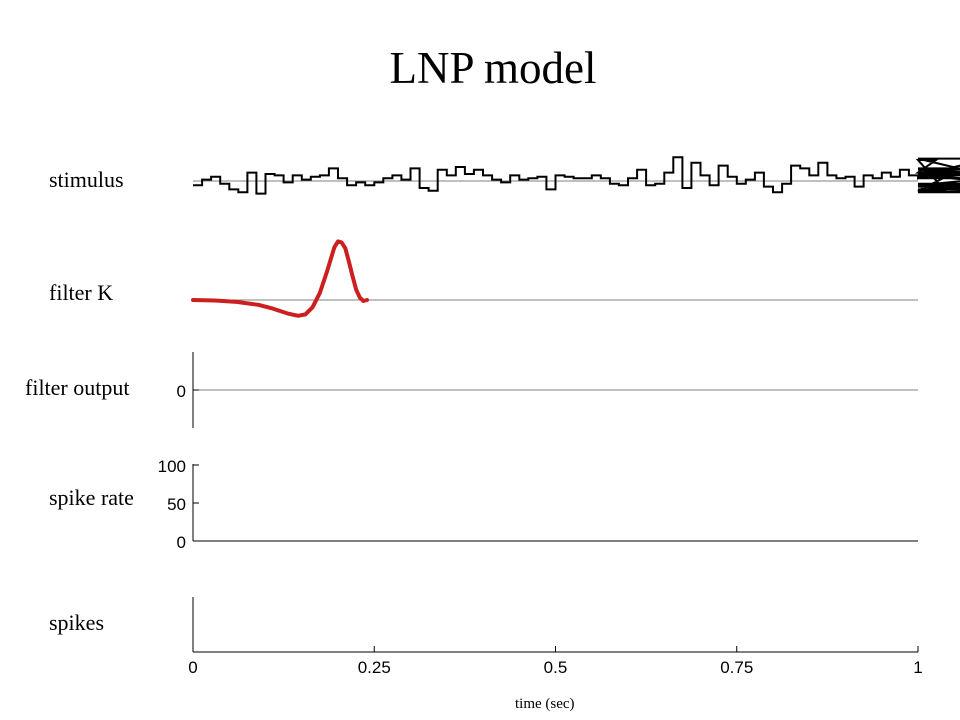 Image resolution: width=960 pixels, height=720 pixels. I want to click on spike-rate-label: spike rate, so click(91, 497).